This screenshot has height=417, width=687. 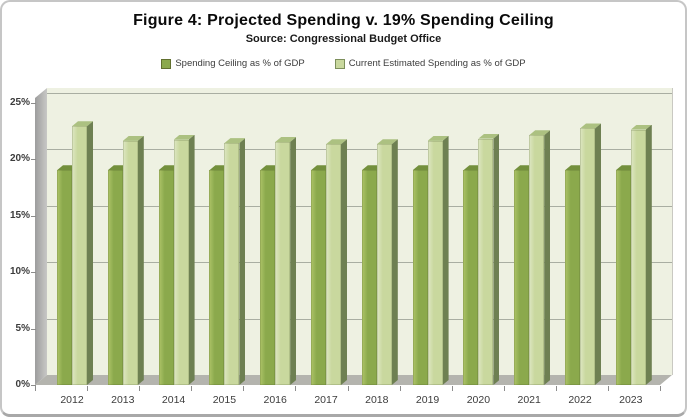 I want to click on bar-2014-current, so click(x=181, y=262).